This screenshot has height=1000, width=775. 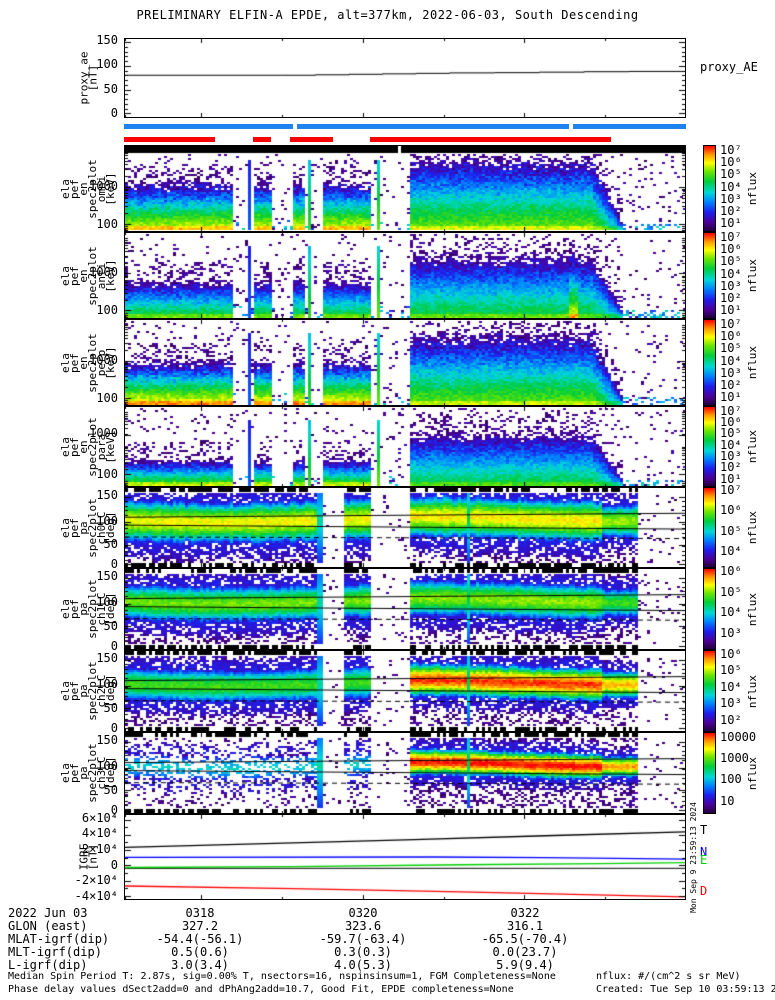 What do you see at coordinates (704, 891) in the screenshot?
I see `igrf-line-label-D: D` at bounding box center [704, 891].